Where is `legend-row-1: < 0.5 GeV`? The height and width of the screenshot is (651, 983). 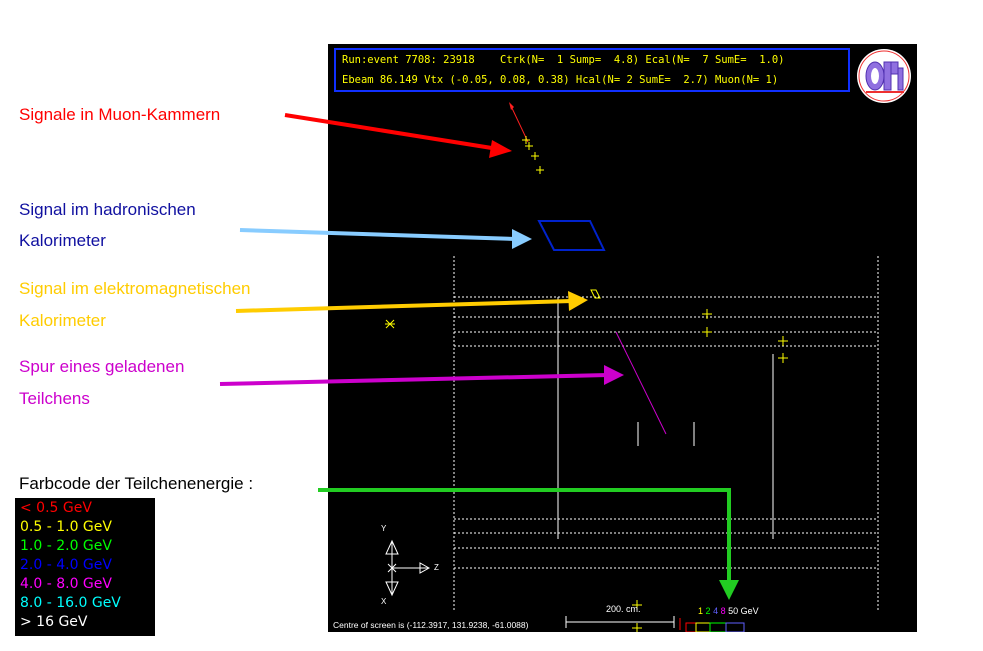
legend-row-1: < 0.5 GeV is located at coordinates (56, 508).